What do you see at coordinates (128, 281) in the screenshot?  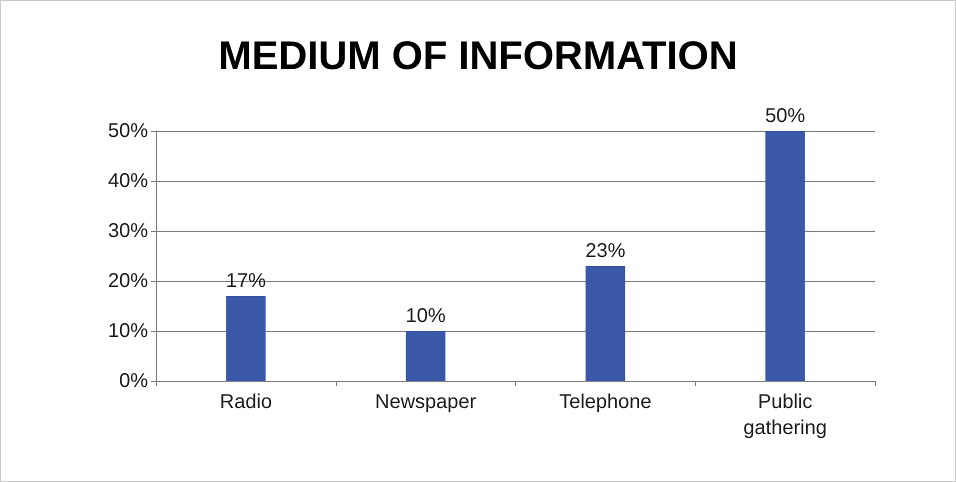 I see `y-tick-label: 20%` at bounding box center [128, 281].